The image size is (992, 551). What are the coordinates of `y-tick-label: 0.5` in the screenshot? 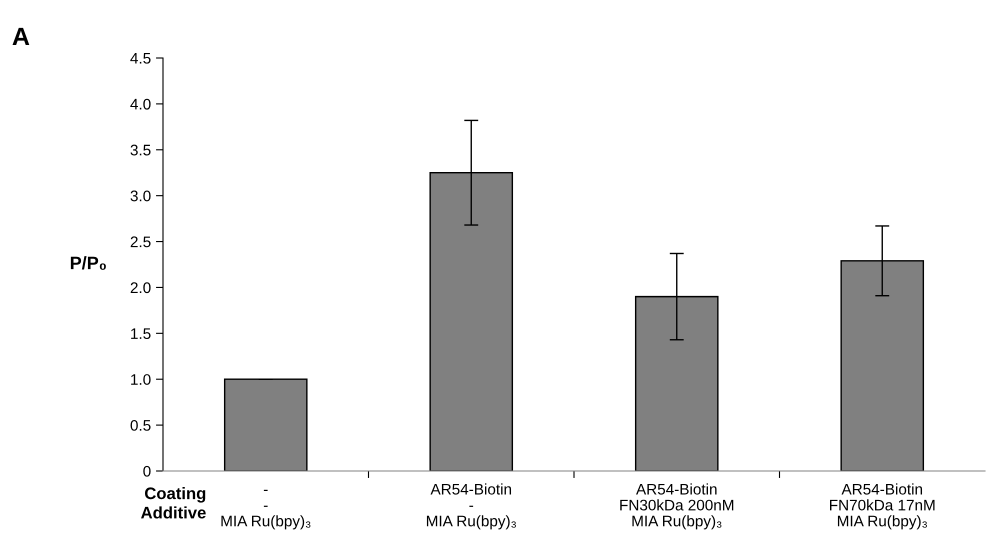 It's located at (140, 425).